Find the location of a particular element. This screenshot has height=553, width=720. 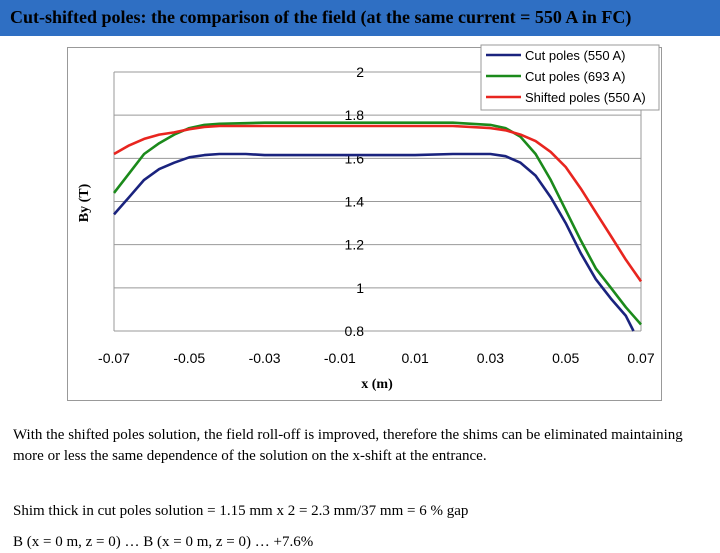

legend-box is located at coordinates (570, 77).